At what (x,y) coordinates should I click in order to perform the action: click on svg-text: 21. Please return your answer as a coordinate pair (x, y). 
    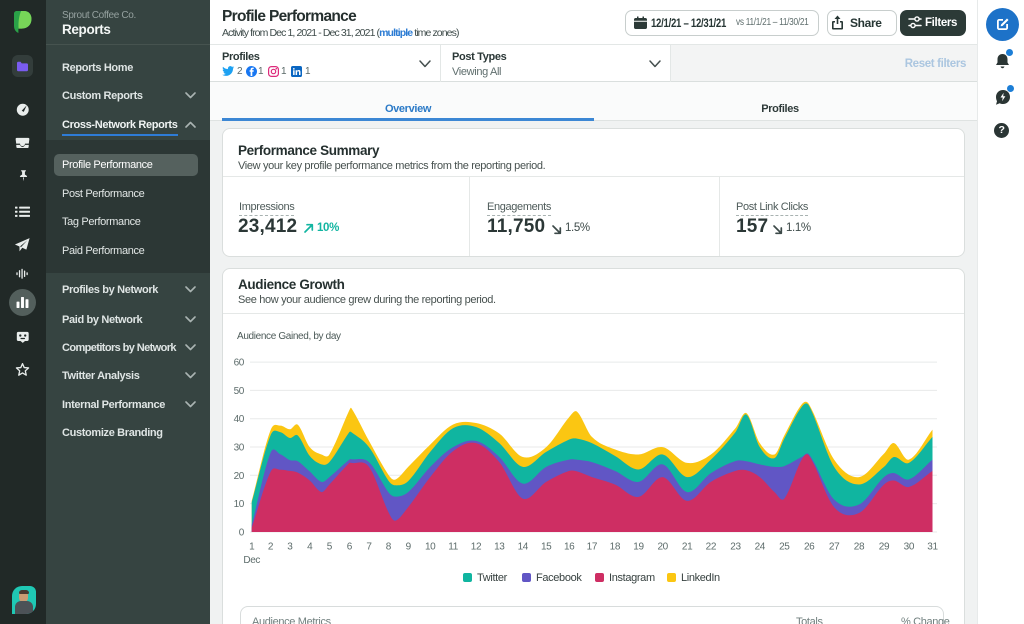
    Looking at the image, I should click on (687, 547).